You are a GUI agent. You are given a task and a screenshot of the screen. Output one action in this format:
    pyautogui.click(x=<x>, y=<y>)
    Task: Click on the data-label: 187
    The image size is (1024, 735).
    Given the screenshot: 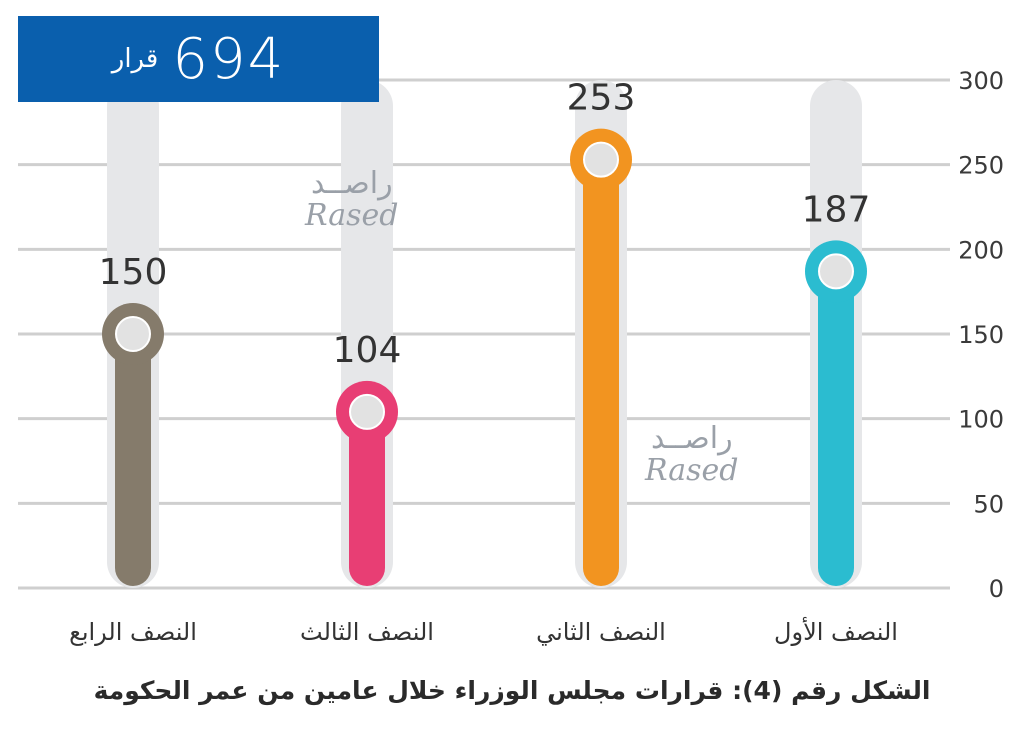 What is the action you would take?
    pyautogui.click(x=836, y=209)
    